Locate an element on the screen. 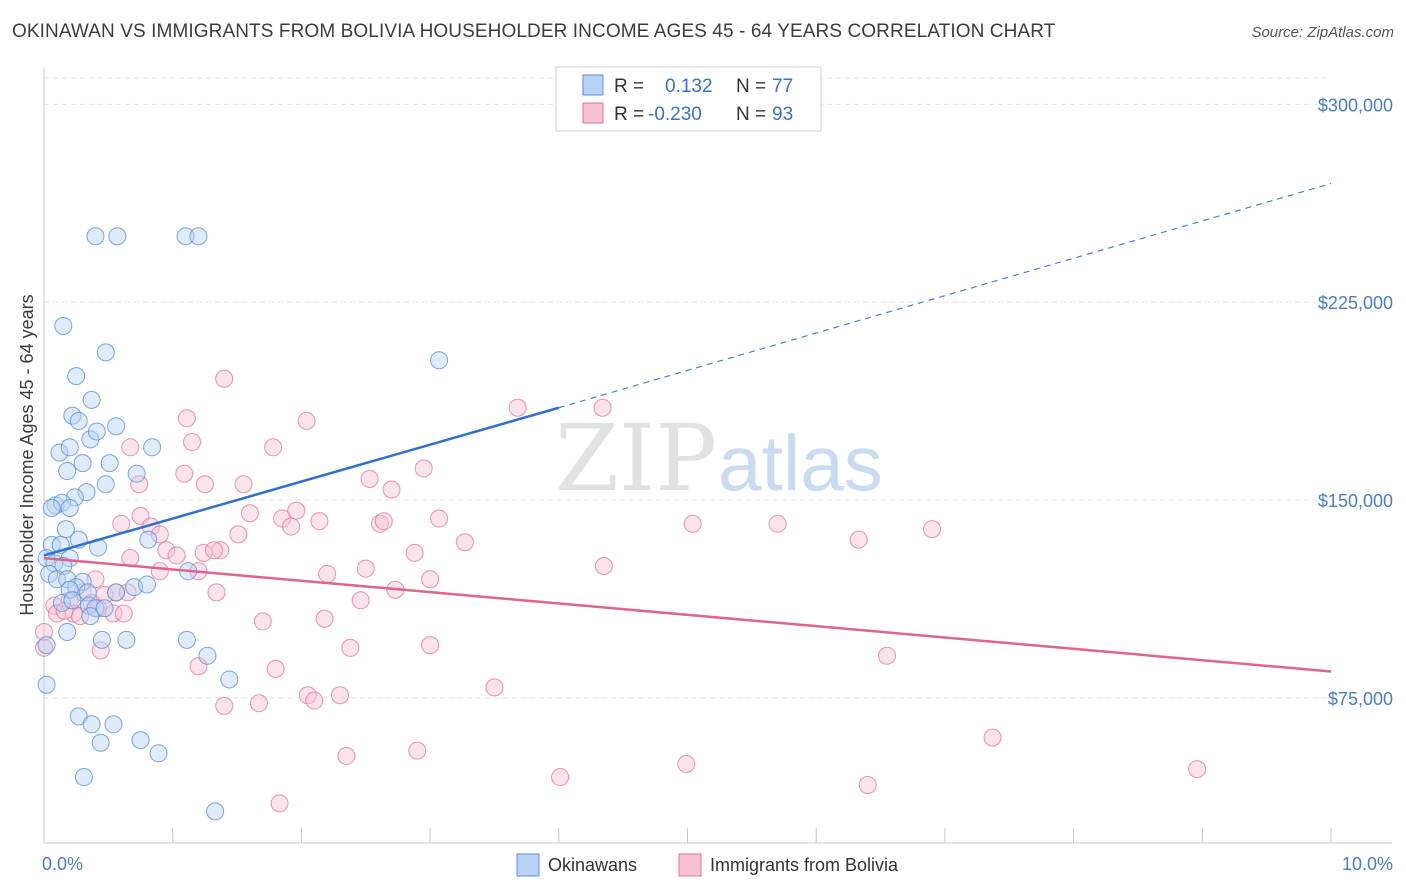 The image size is (1406, 892). legend-n-label-1: N = is located at coordinates (751, 86).